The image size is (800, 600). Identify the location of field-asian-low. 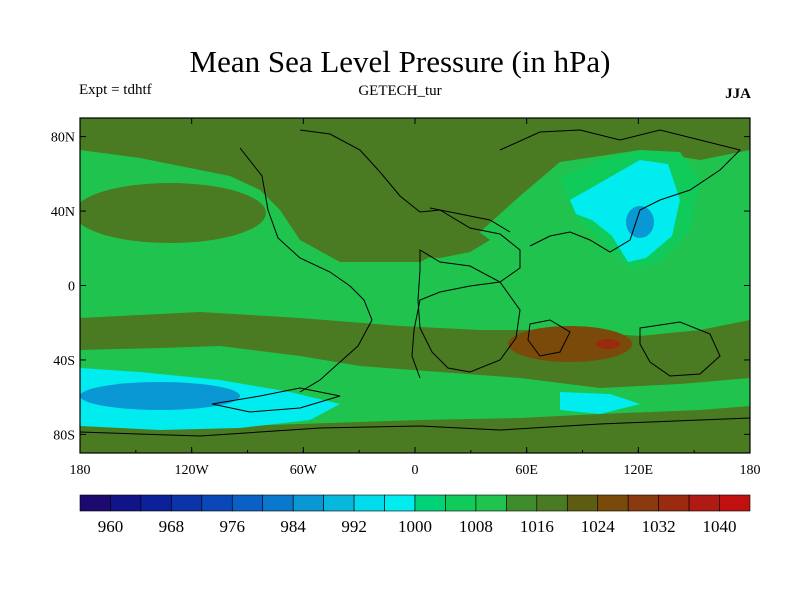
(625, 211).